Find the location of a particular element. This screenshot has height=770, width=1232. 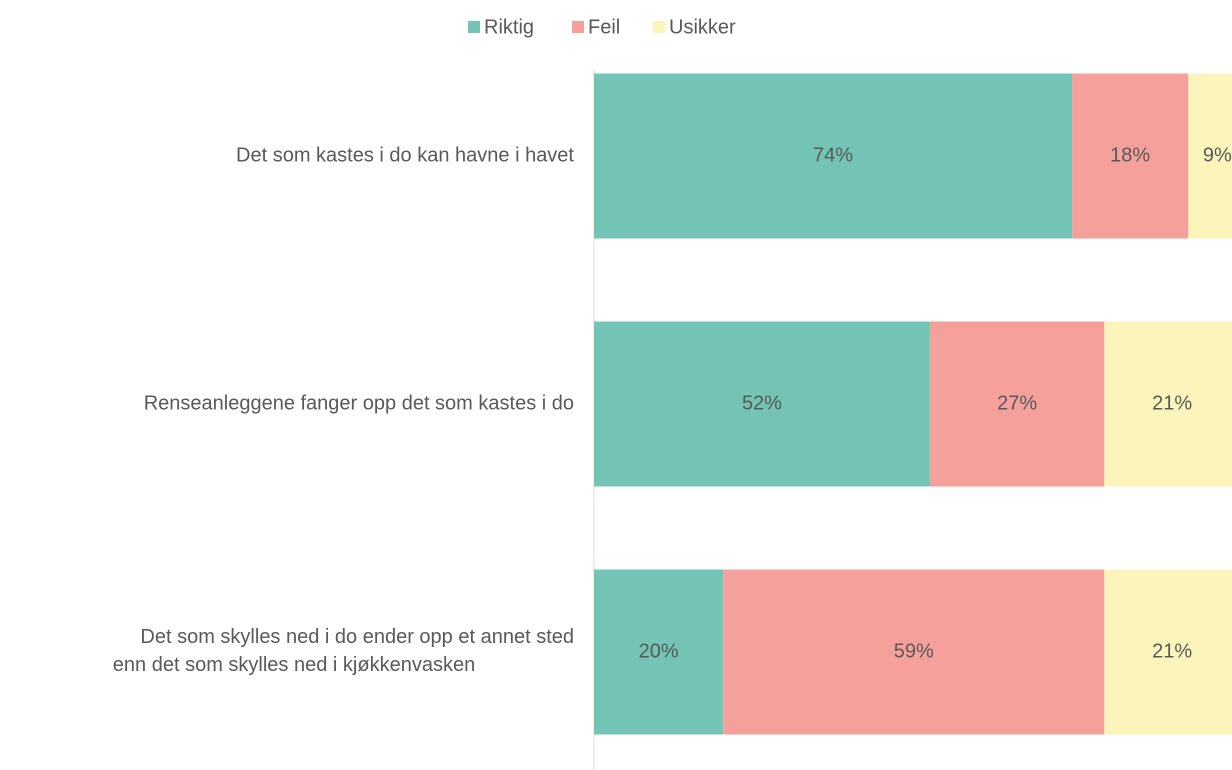

value-label: 74% is located at coordinates (833, 155).